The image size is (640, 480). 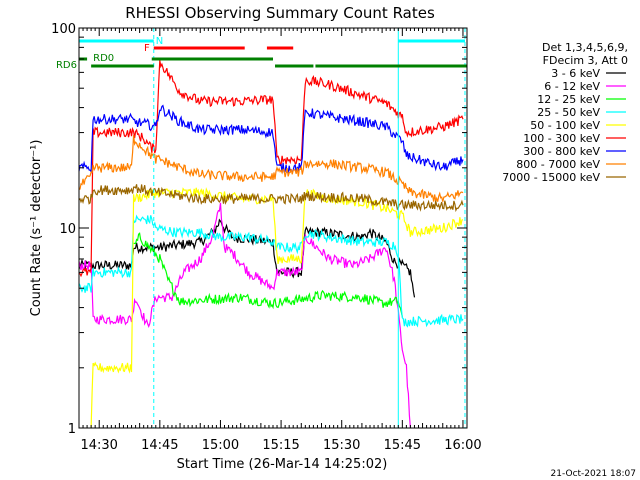 I want to click on x-tick-label-4: 15:30, so click(x=341, y=445).